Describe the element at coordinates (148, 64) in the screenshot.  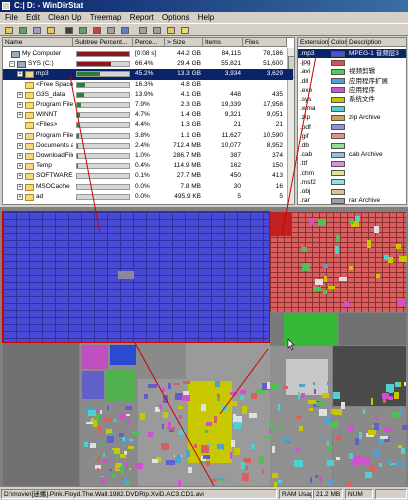
I see `tree-row: − SYS (C:) 66.4% 29.4 GB 55,821 51,600` at that location.